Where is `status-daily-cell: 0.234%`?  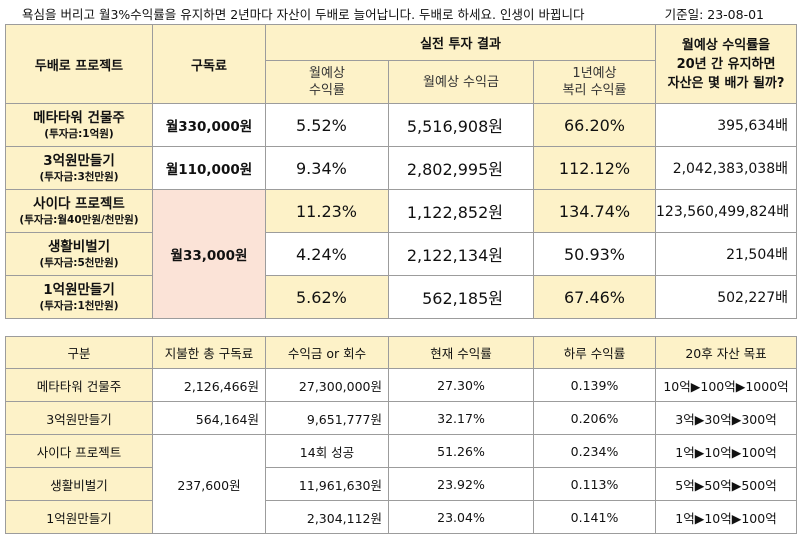
status-daily-cell: 0.234% is located at coordinates (594, 451).